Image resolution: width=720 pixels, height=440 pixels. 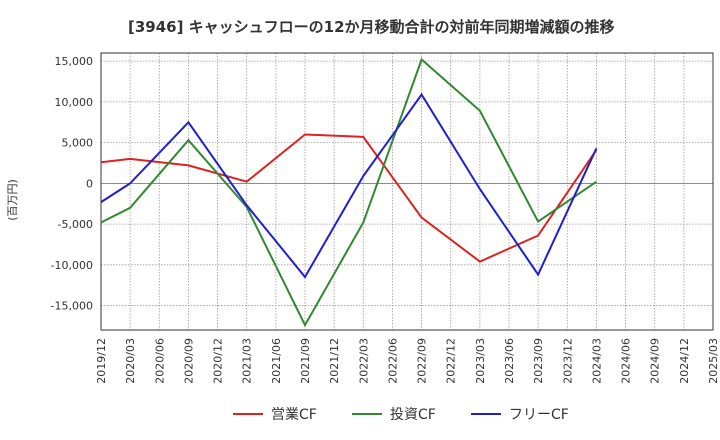 I want to click on x-tick-label: 2024/09, so click(x=655, y=361).